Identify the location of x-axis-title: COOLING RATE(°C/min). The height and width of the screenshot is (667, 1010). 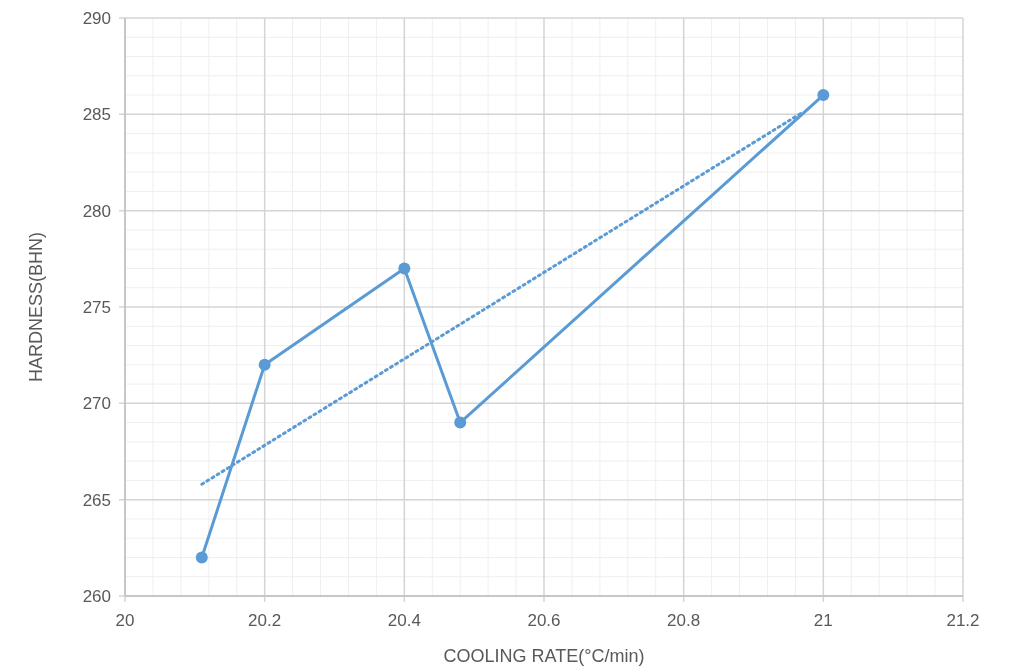
(544, 656).